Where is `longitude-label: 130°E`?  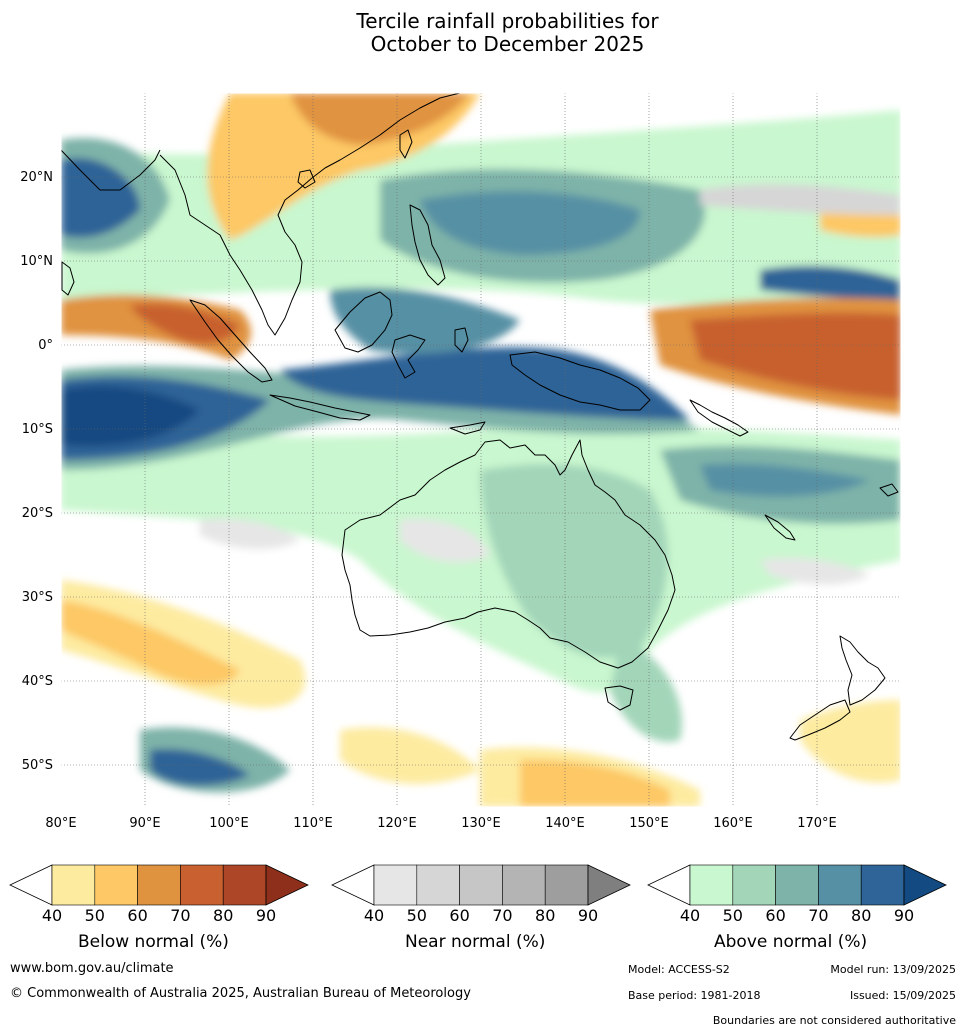 longitude-label: 130°E is located at coordinates (481, 823).